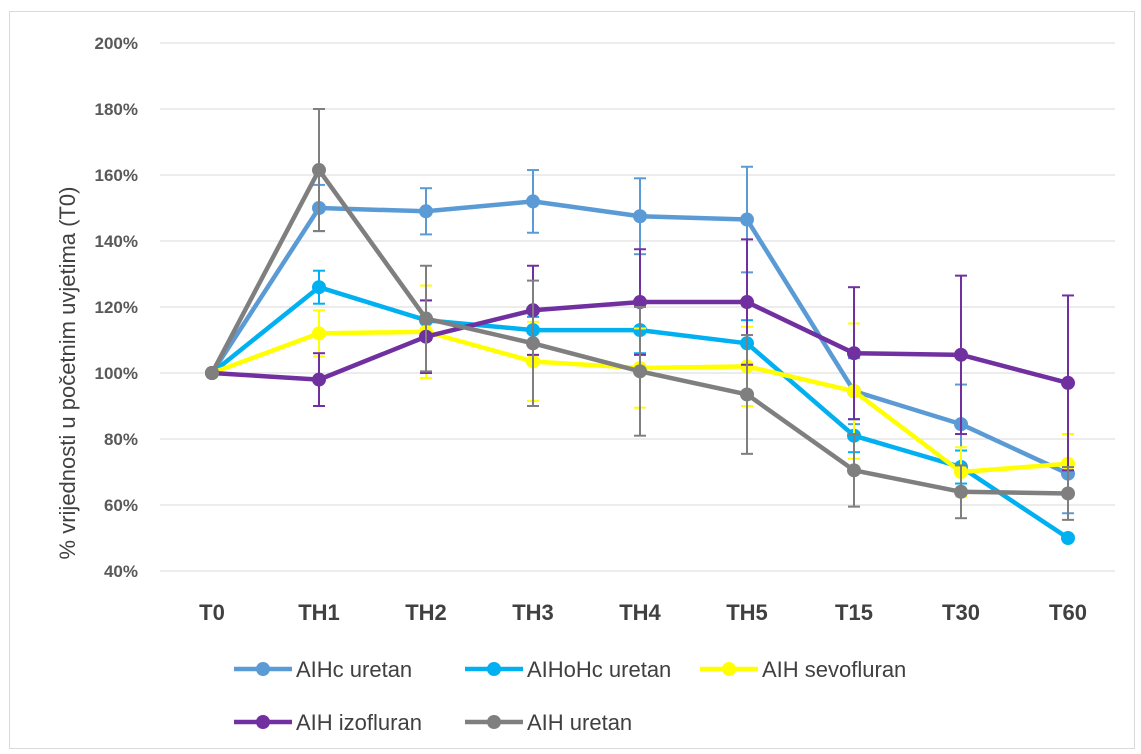  What do you see at coordinates (116, 109) in the screenshot?
I see `y-tick-label: 180%` at bounding box center [116, 109].